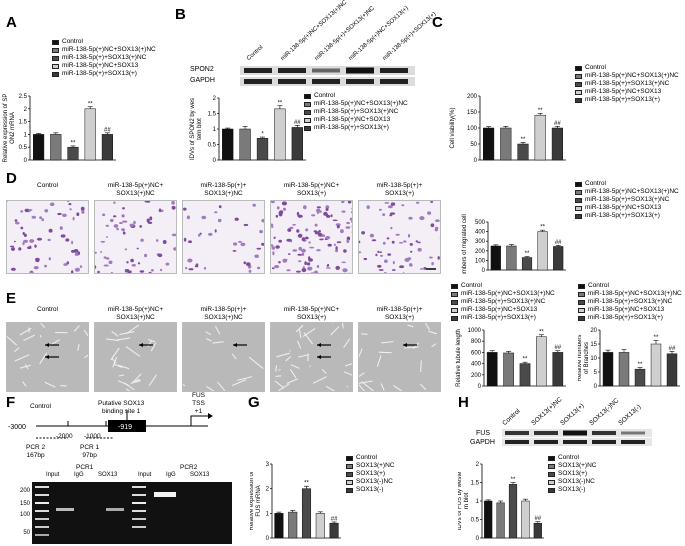  I want to click on lane-label: miR-138-5p(+)NC+SOX13(+)NC, so click(314, 31).